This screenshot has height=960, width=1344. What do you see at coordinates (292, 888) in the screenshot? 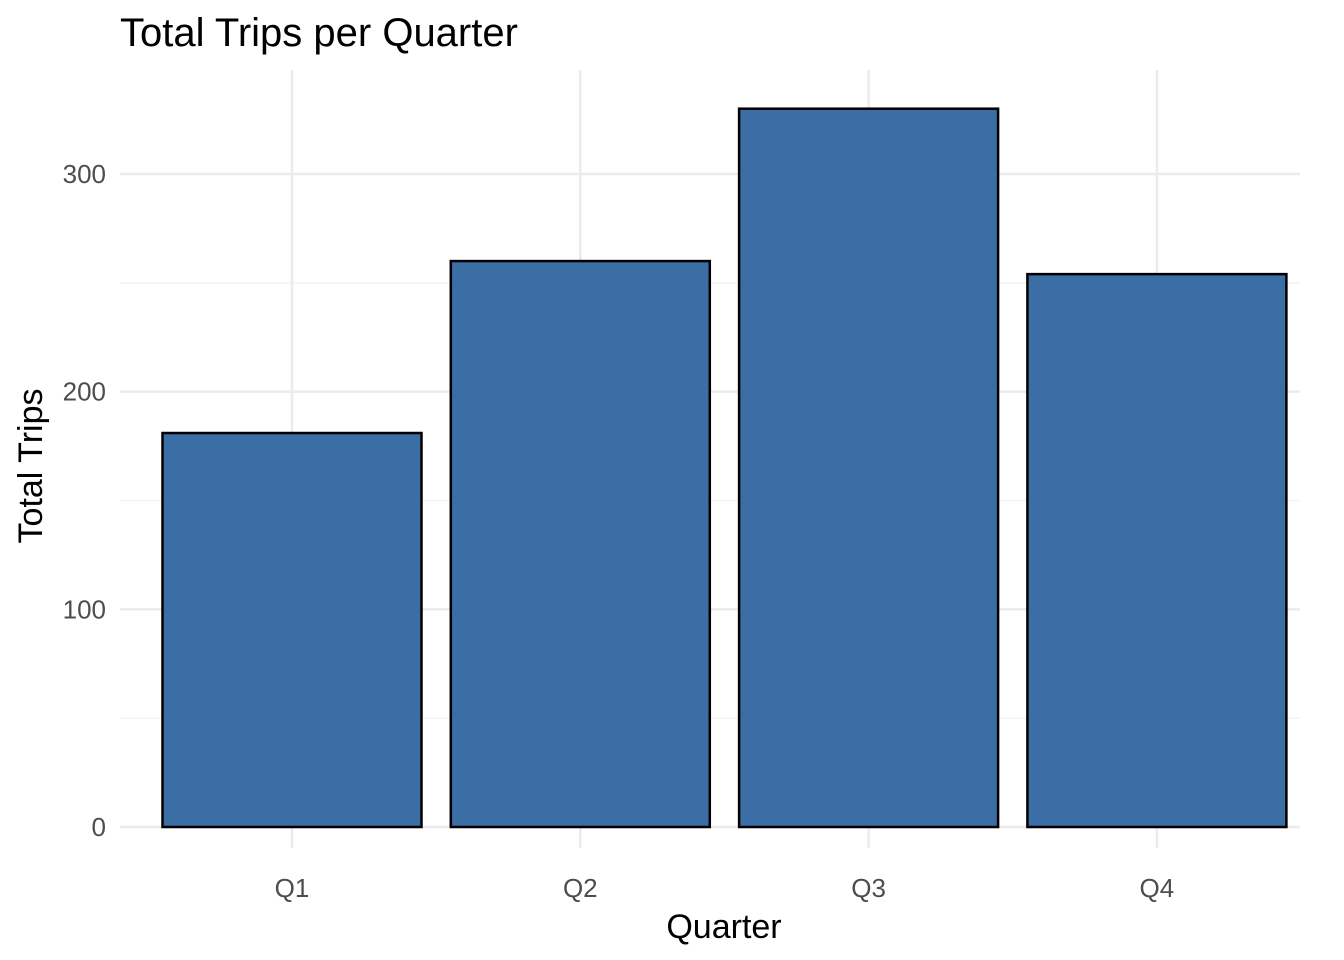
I see `x-tick-label: Q1` at bounding box center [292, 888].